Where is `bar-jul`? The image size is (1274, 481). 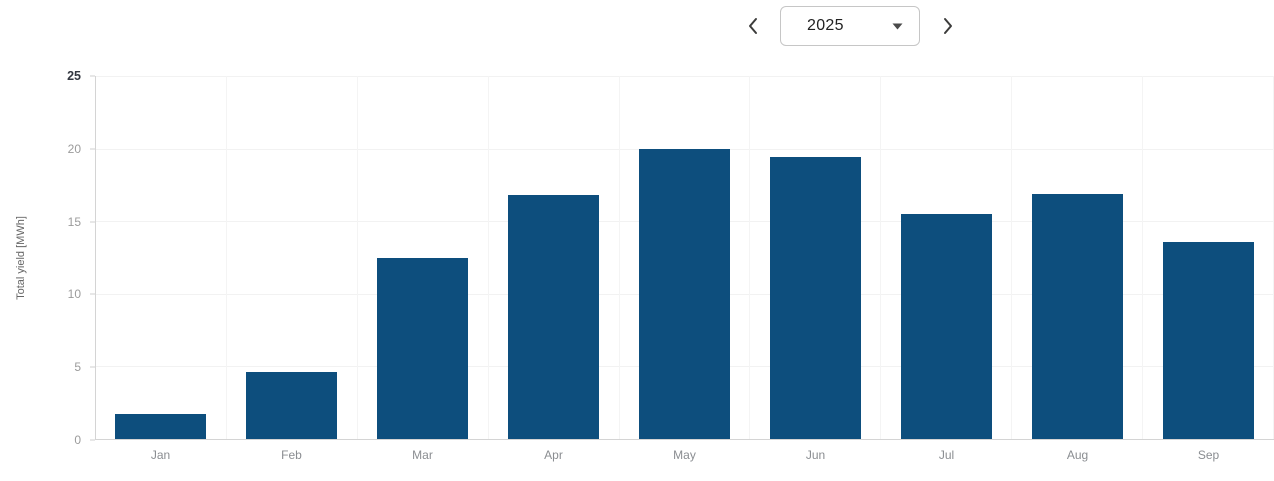 bar-jul is located at coordinates (946, 326).